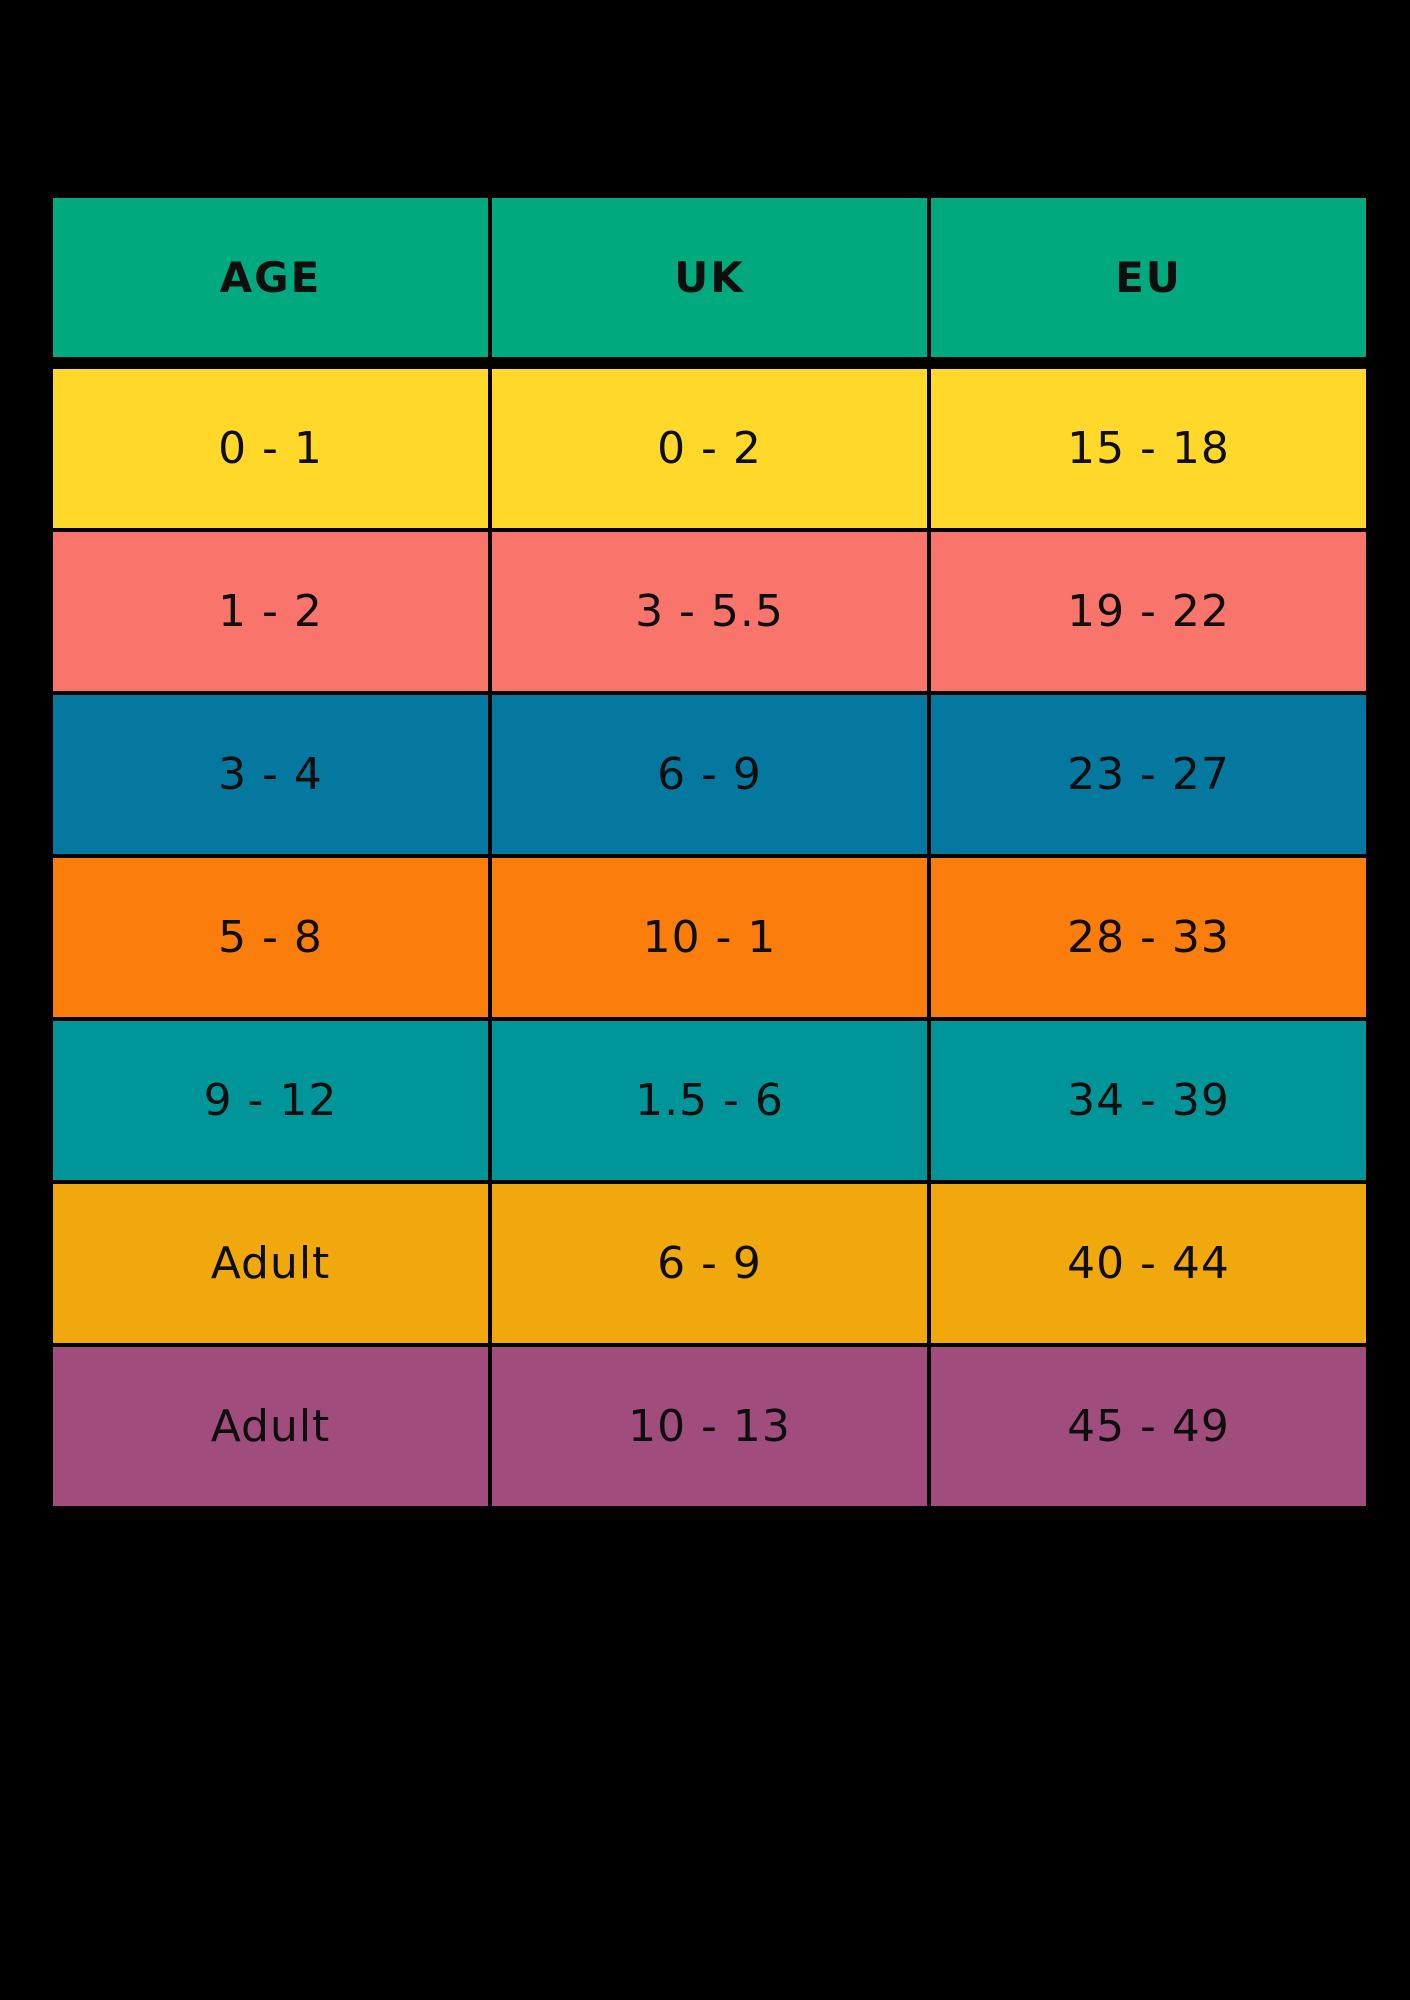 The width and height of the screenshot is (1410, 2000). Describe the element at coordinates (270, 1426) in the screenshot. I see `table-cell-age-row7: Adult` at that location.